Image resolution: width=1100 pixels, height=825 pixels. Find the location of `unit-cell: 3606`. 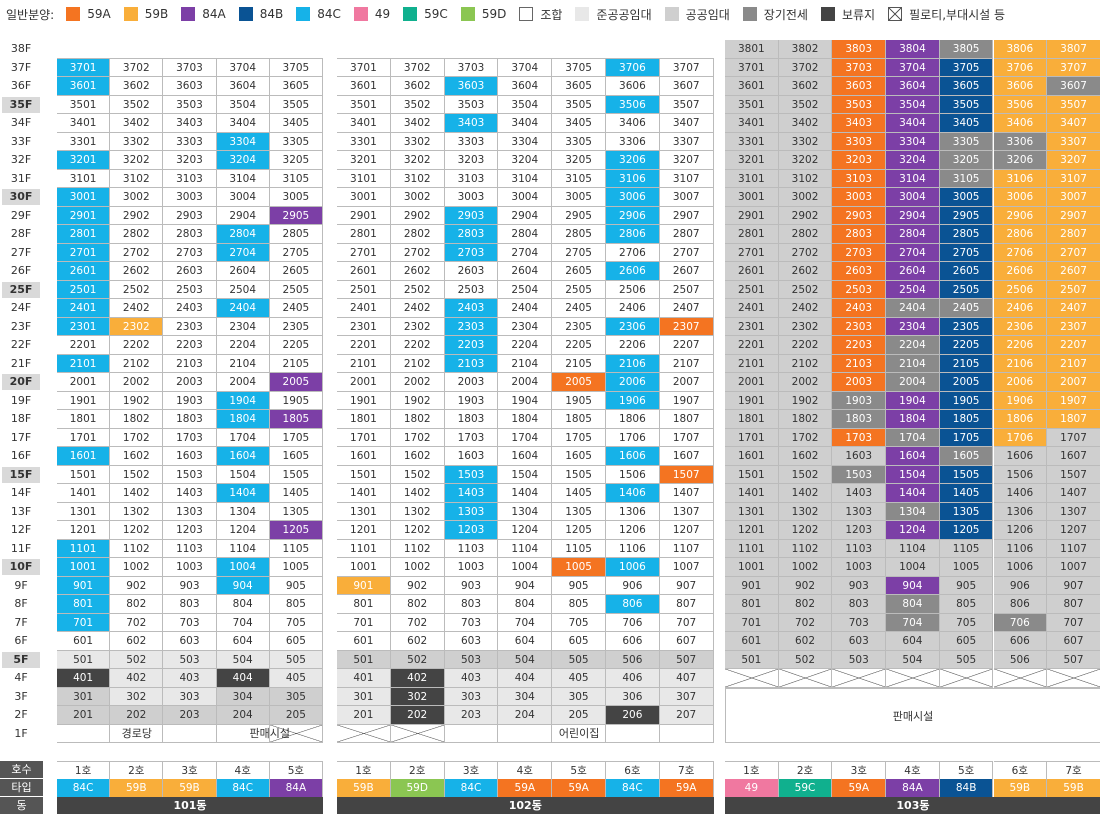

unit-cell: 3606 is located at coordinates (1020, 86).